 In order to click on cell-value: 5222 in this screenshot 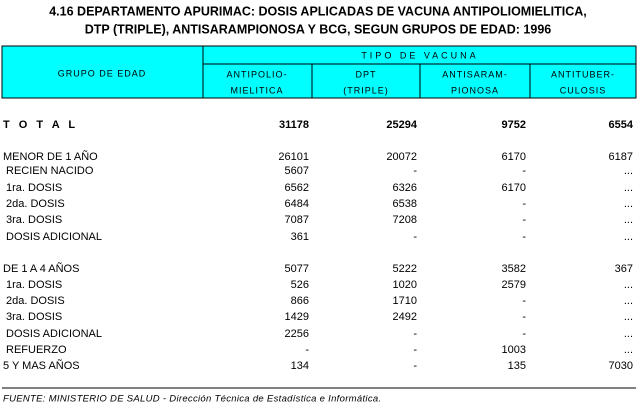, I will do `click(405, 269)`.